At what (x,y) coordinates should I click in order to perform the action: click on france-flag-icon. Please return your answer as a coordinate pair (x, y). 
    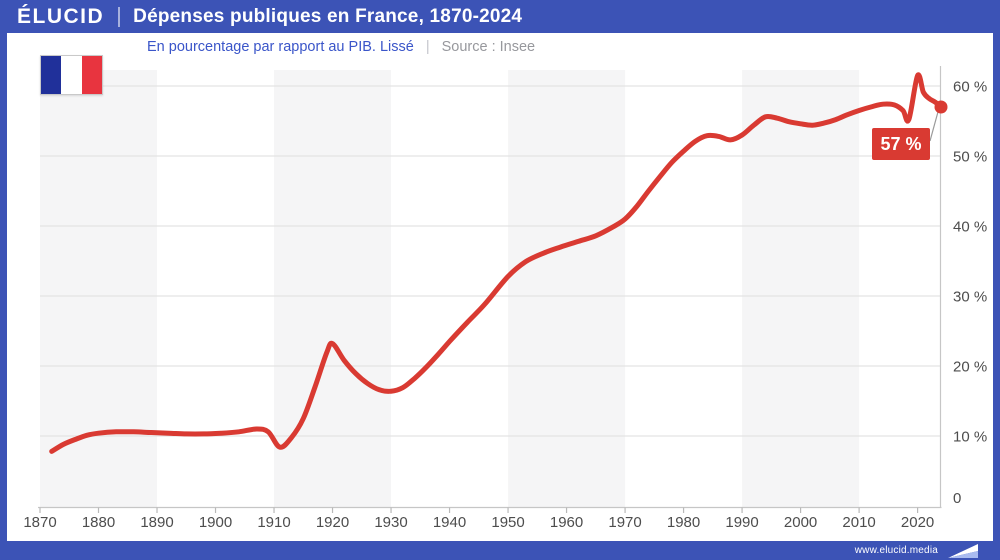
    Looking at the image, I should click on (71, 75).